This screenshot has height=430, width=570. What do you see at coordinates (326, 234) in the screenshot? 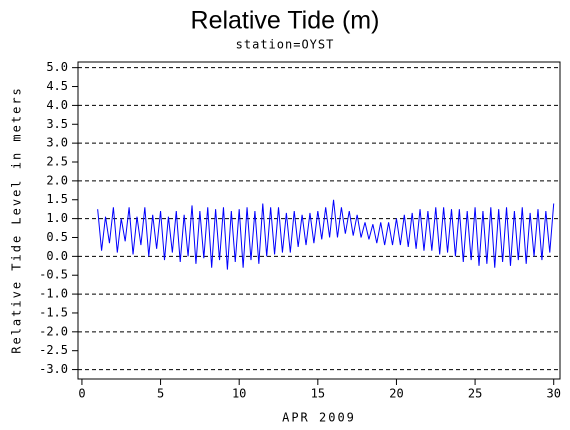
I see `tide-line` at bounding box center [326, 234].